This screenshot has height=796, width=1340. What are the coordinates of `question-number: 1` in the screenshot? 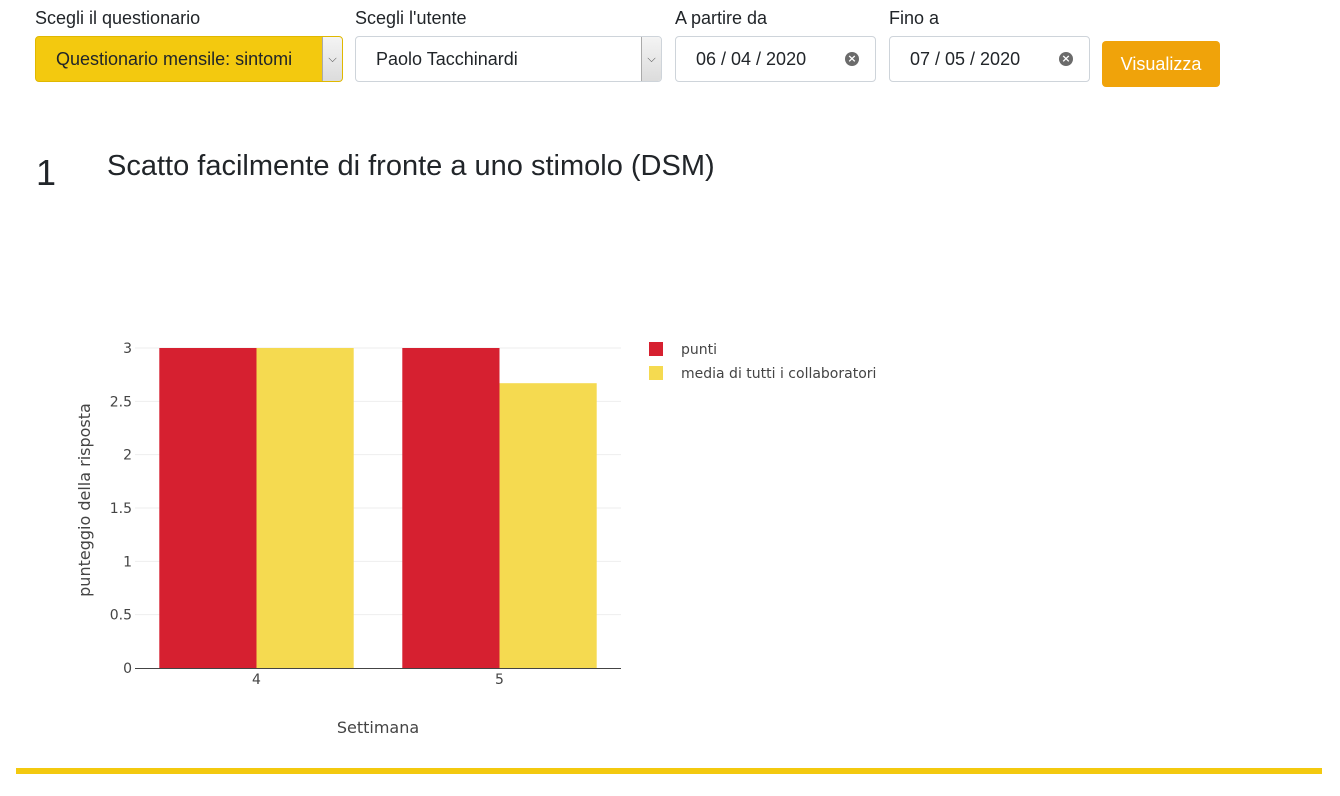 It's located at (46, 172).